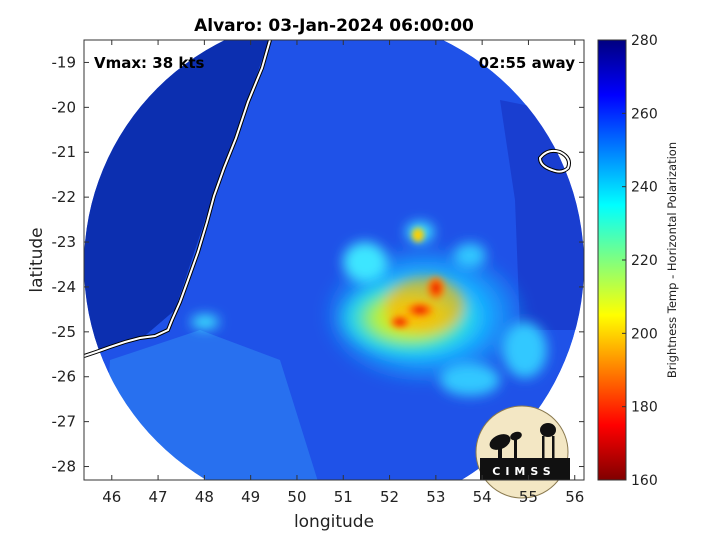 The height and width of the screenshot is (544, 720). I want to click on y-tick-label: -24, so click(64, 287).